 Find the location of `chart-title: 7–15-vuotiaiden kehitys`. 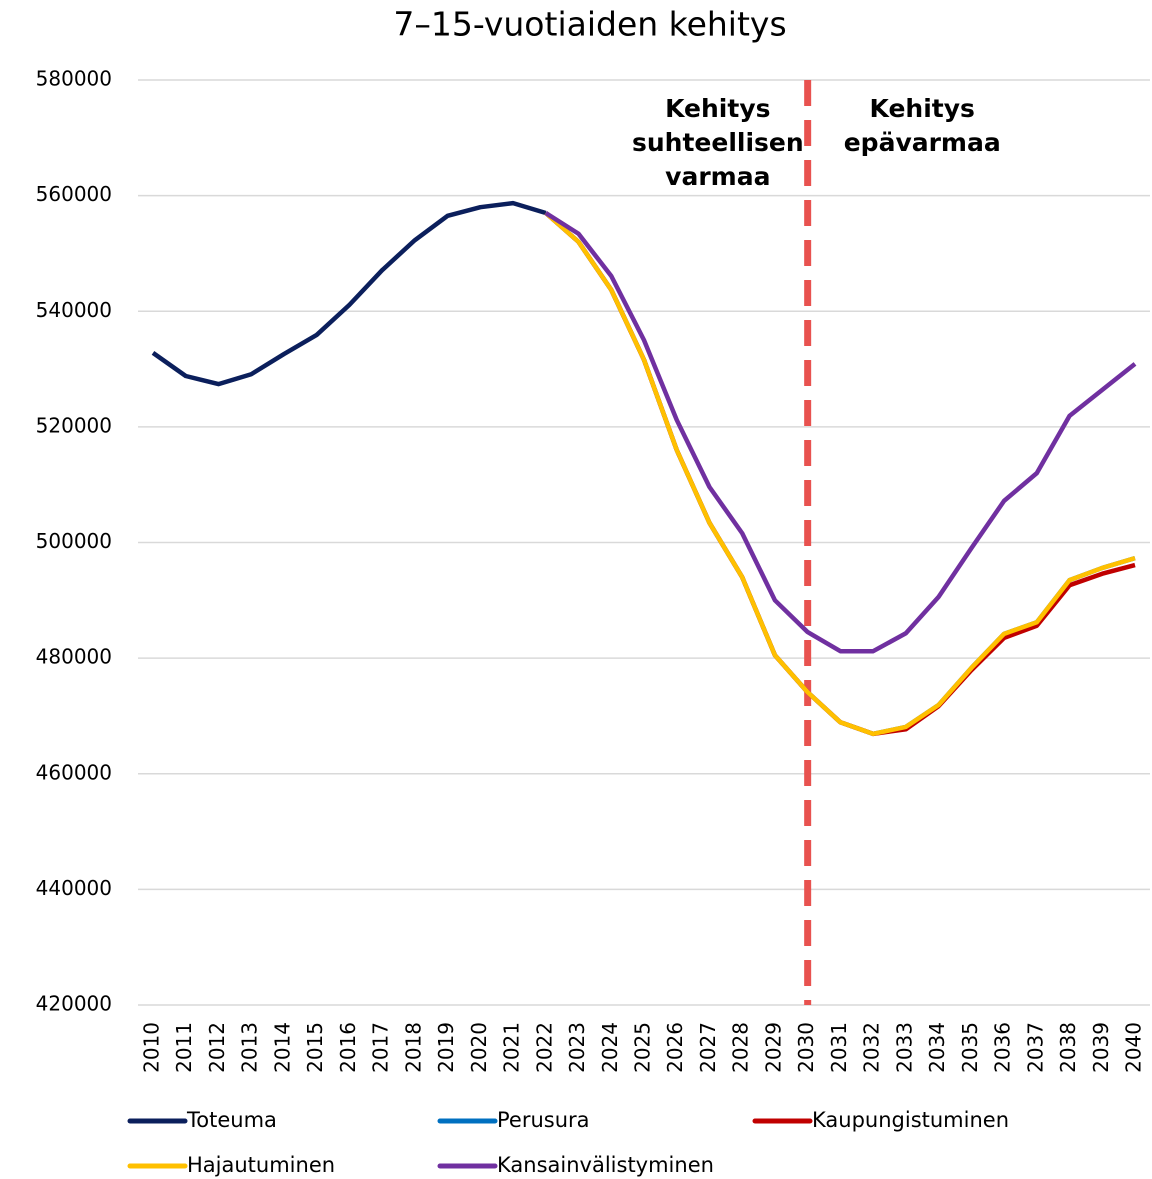

chart-title: 7–15-vuotiaiden kehitys is located at coordinates (589, 24).